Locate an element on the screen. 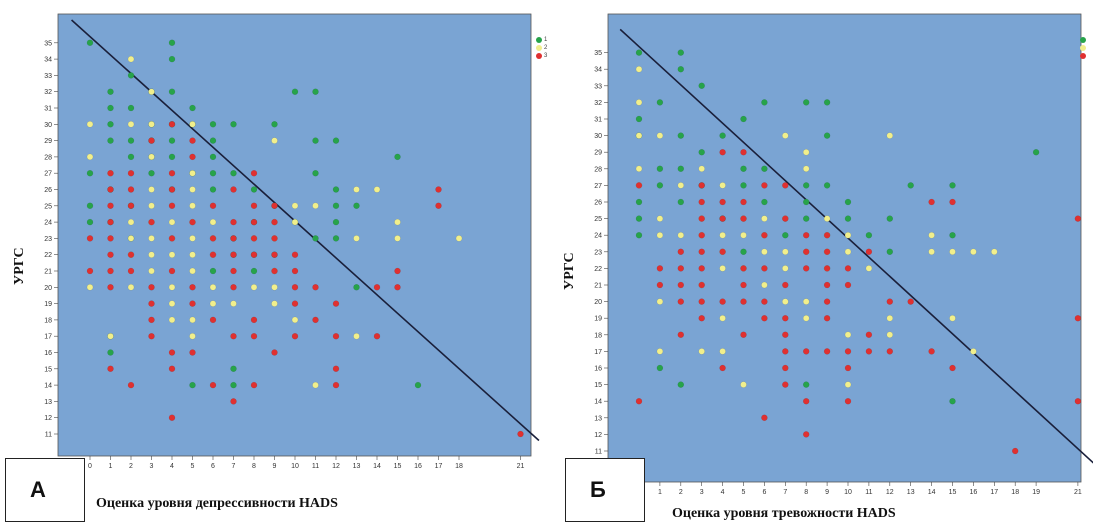 This screenshot has height=525, width=1093. y-tick-label: 13 is located at coordinates (598, 418).